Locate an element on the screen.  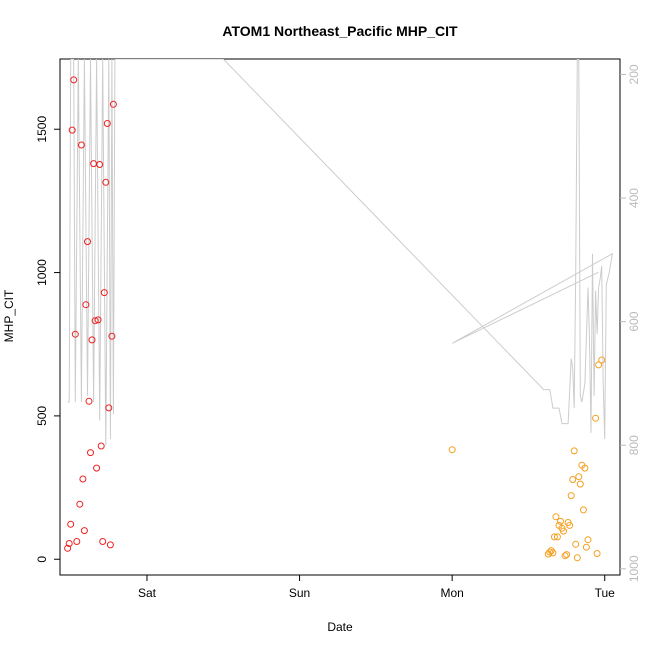
x-tick-label: Sat is located at coordinates (147, 593).